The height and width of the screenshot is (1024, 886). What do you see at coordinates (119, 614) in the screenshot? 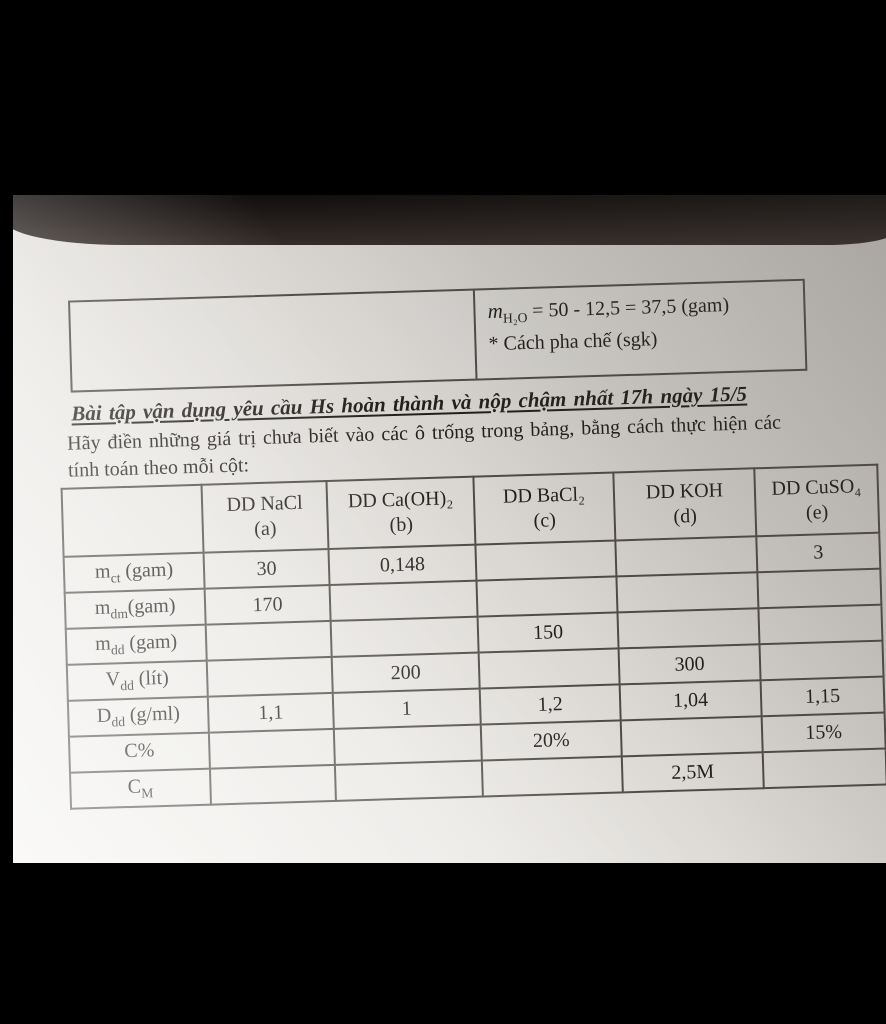
I see `row-label-subscript: dm` at bounding box center [119, 614].